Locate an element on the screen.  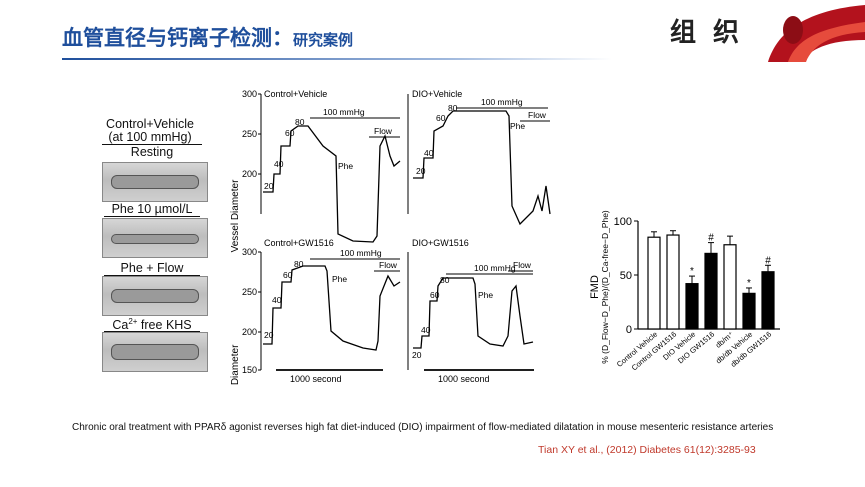
slide-title-main: 血管直径与钙离子检测： is located at coordinates (177, 38).